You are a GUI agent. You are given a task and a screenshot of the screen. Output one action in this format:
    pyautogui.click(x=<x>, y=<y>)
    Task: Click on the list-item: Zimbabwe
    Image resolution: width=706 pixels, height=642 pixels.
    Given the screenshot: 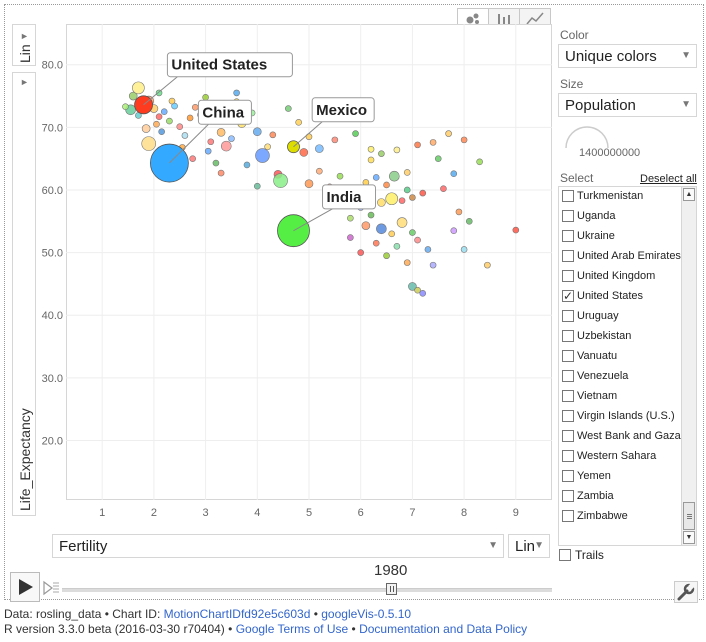 What is the action you would take?
    pyautogui.click(x=621, y=517)
    